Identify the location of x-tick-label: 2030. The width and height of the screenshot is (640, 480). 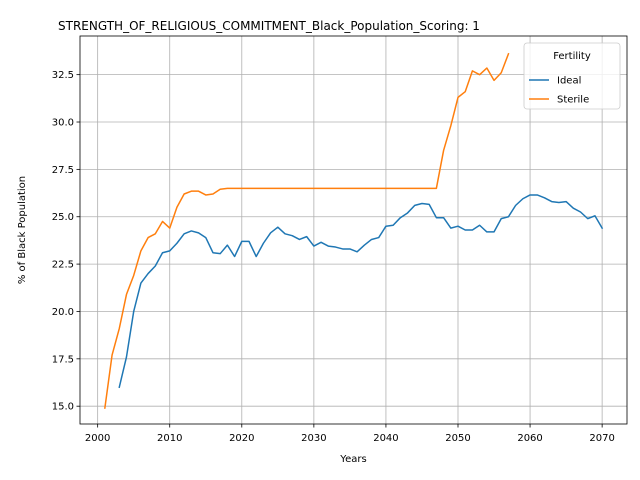
(313, 438).